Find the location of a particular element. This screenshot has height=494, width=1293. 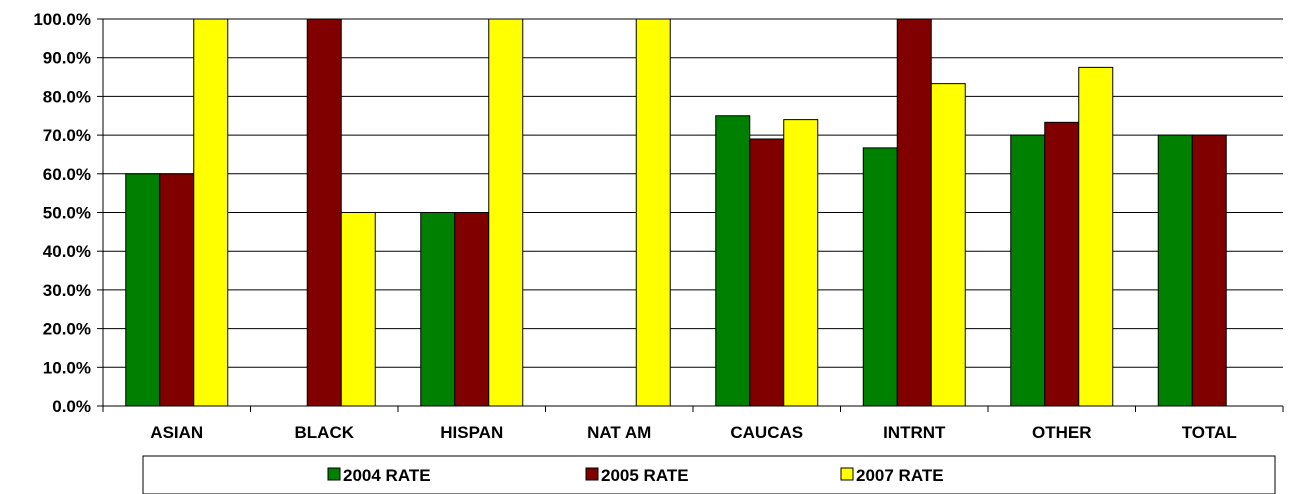

legend-label: 2004 RATE is located at coordinates (387, 475).